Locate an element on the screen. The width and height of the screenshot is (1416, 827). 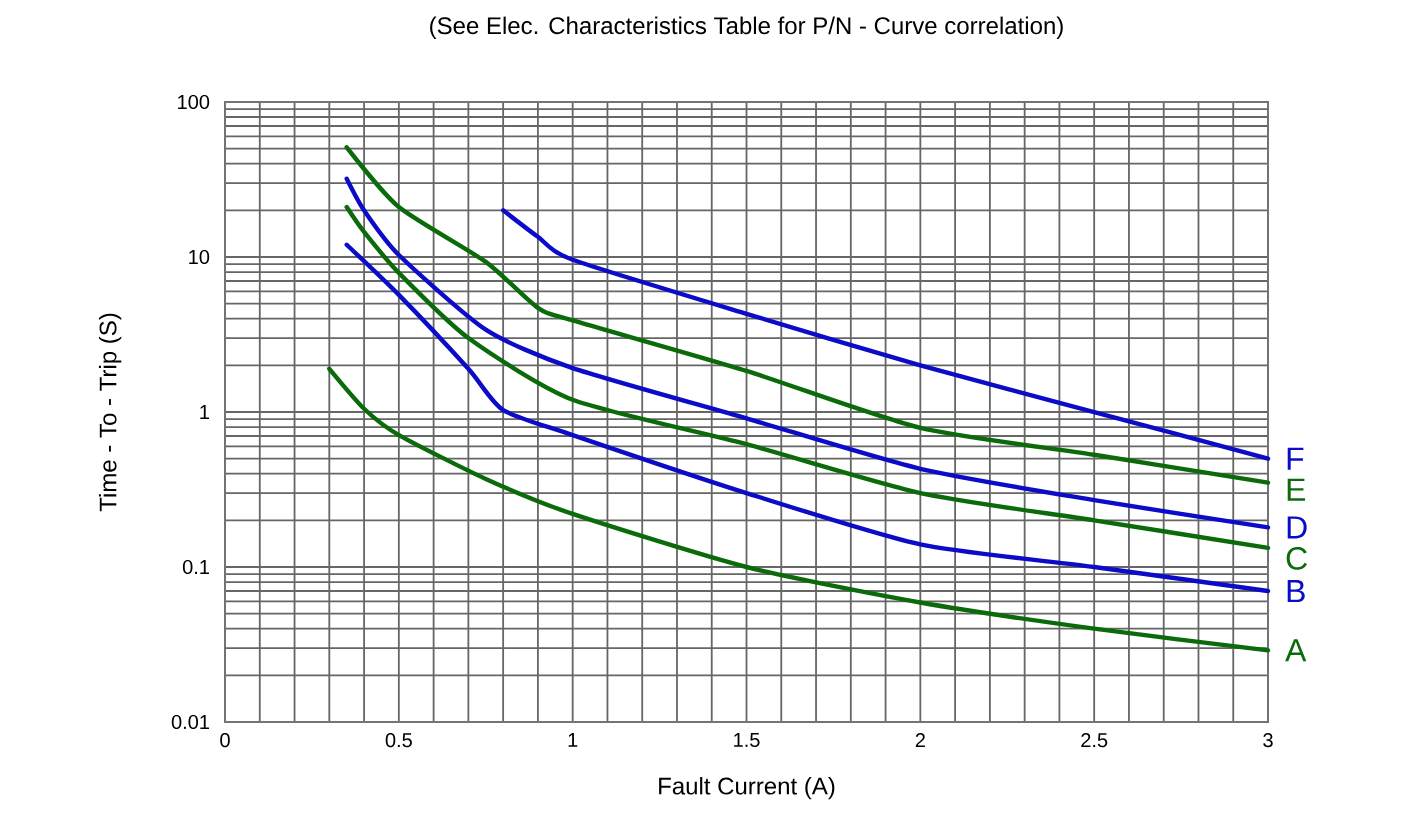
y-tick-label: 1 is located at coordinates (204, 412).